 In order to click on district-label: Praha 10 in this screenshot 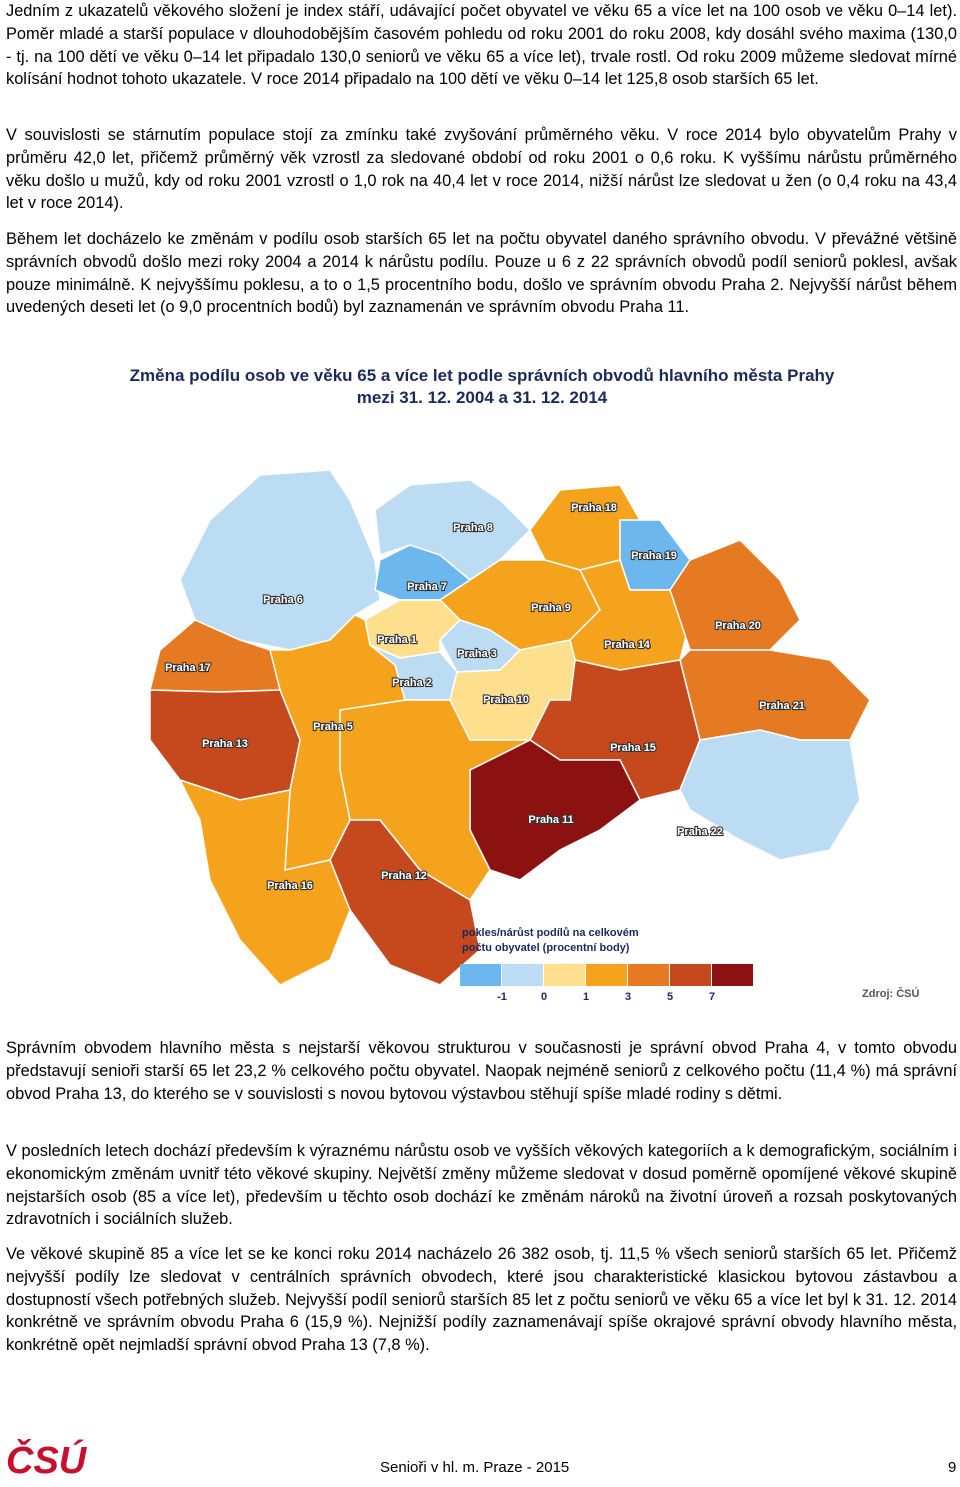, I will do `click(506, 700)`.